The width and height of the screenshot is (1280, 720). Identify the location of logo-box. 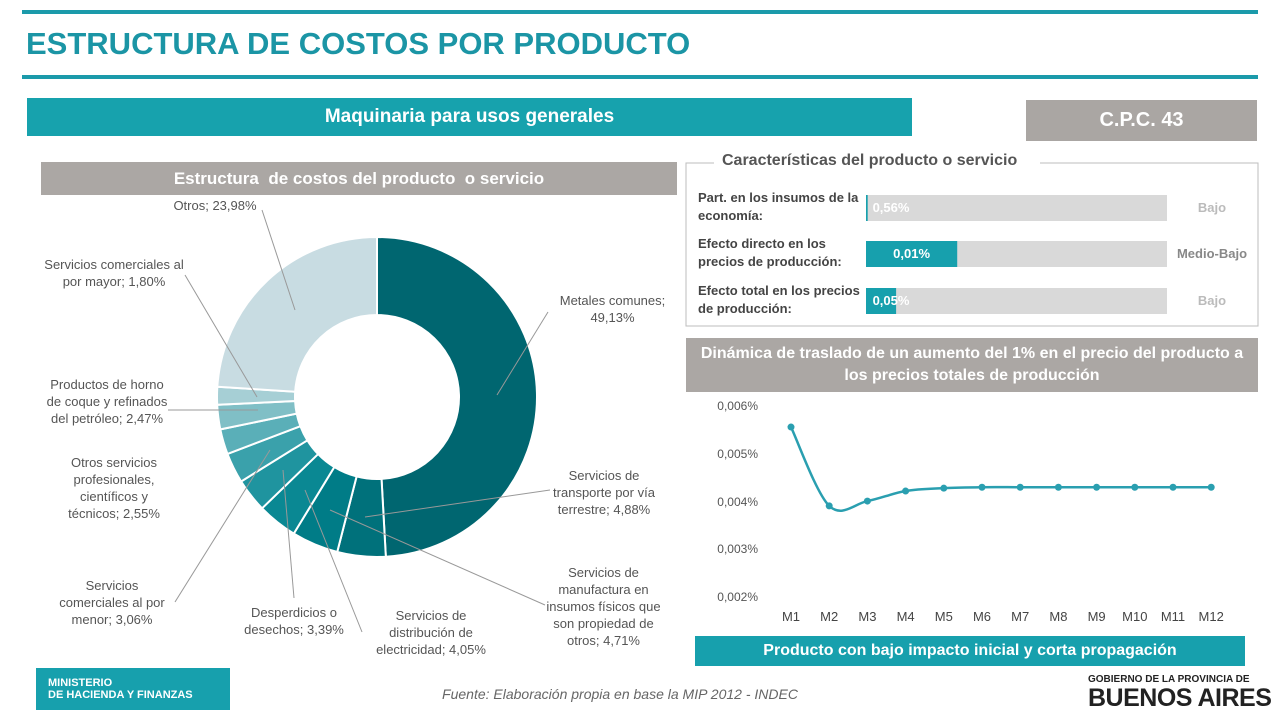
(133, 689).